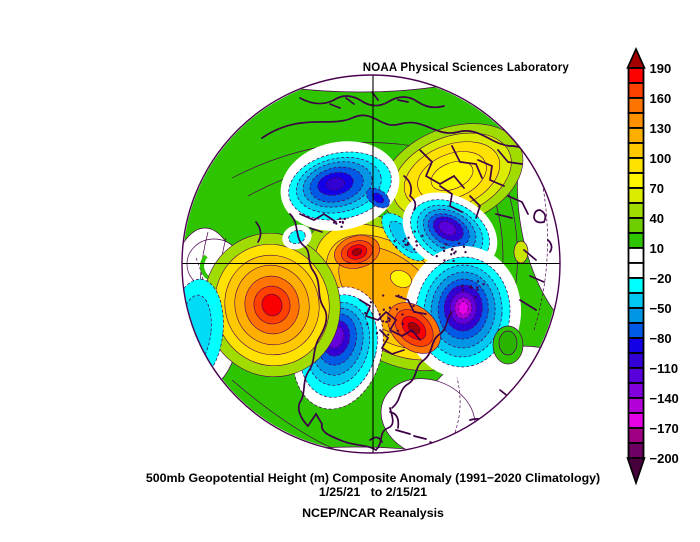 The image size is (700, 542). Describe the element at coordinates (661, 158) in the screenshot. I see `colorbar-tick-label: 100` at that location.